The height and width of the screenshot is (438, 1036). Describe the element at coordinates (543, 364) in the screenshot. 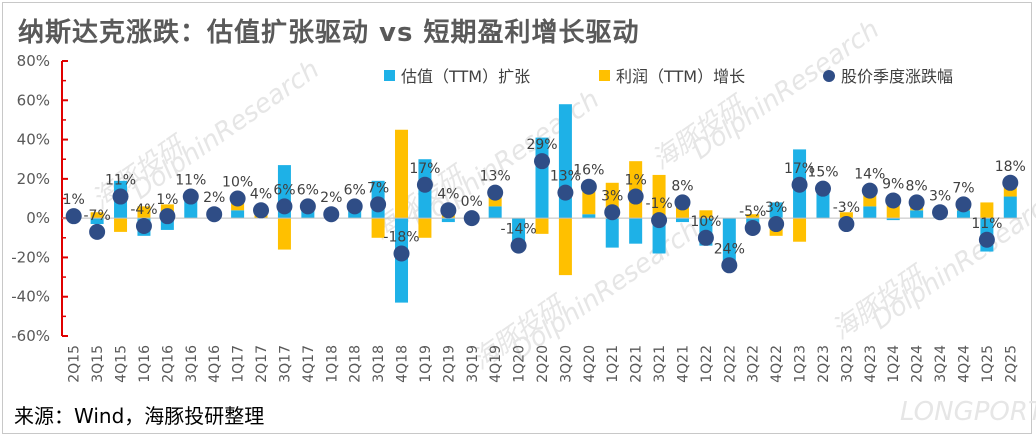

I see `x-tick-label: 2Q20` at that location.